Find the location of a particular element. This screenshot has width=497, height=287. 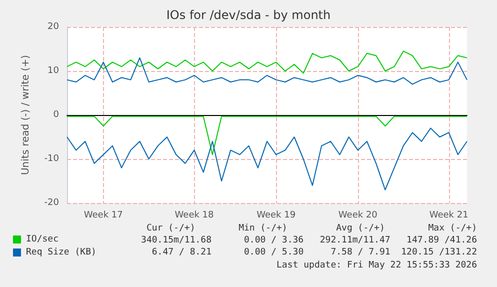

y-tick-label: 10 is located at coordinates (54, 71).